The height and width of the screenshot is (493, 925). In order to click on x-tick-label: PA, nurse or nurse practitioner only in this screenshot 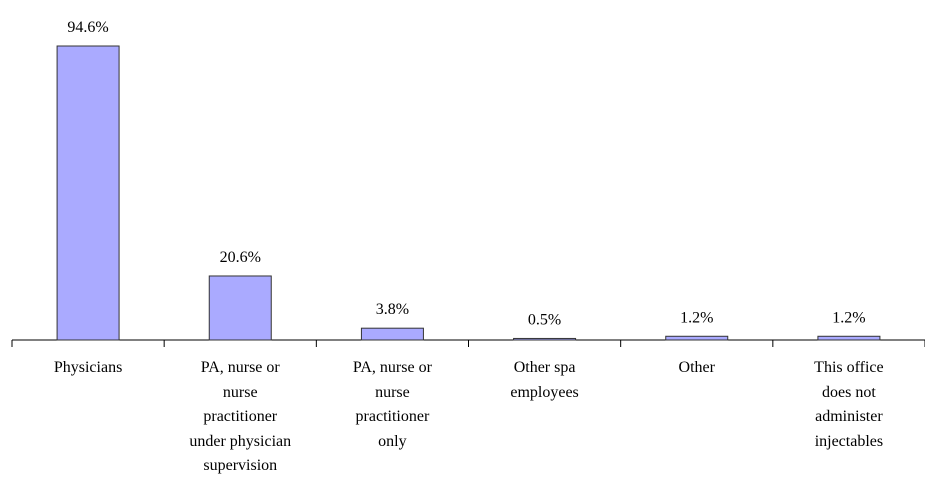, I will do `click(392, 404)`.